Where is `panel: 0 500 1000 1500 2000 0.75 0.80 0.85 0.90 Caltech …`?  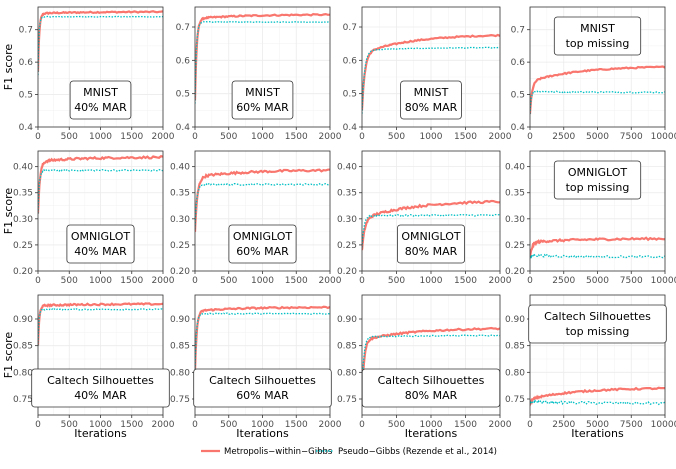 panel: 0 500 1000 1500 2000 0.75 0.80 0.85 0.90 Caltech … is located at coordinates (256, 362).